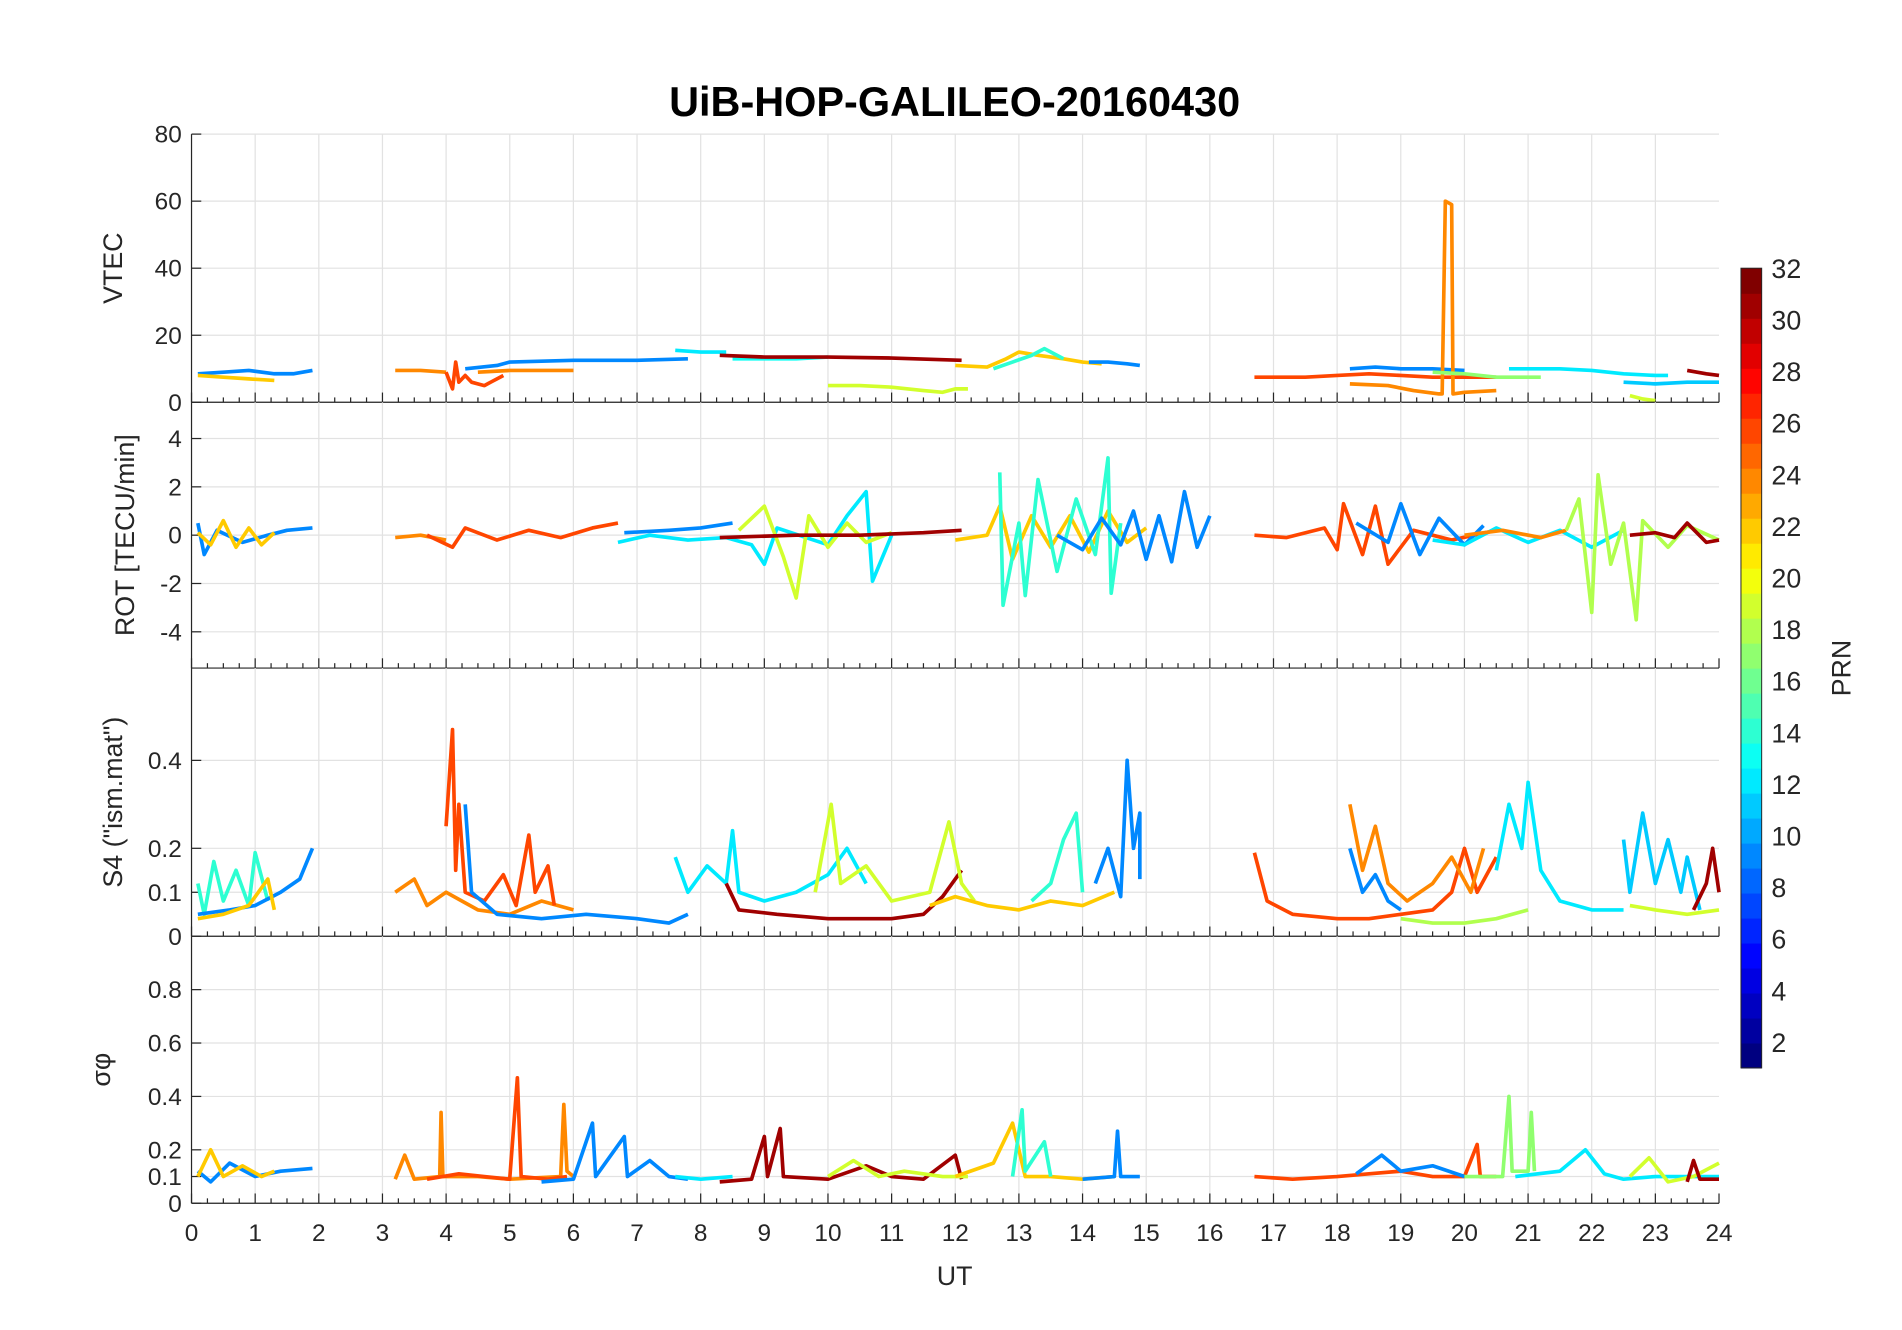  I want to click on x-tick-label: 20, so click(1464, 1233).